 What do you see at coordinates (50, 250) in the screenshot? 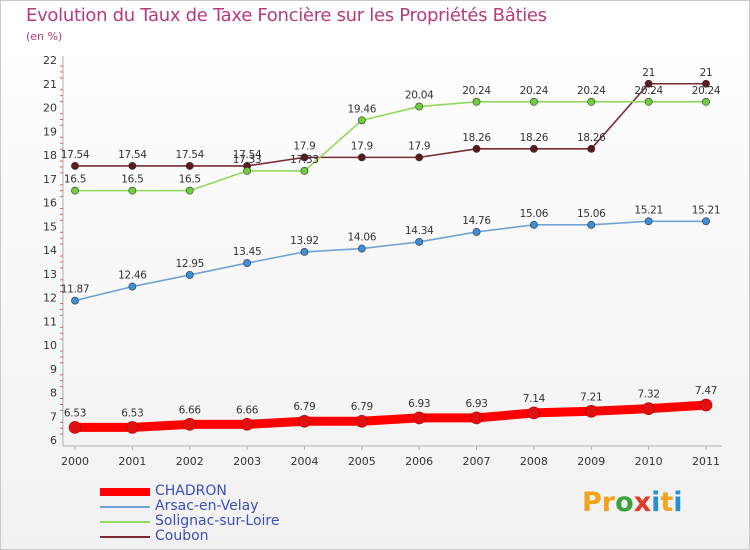
I see `y-tick-label: 14` at bounding box center [50, 250].